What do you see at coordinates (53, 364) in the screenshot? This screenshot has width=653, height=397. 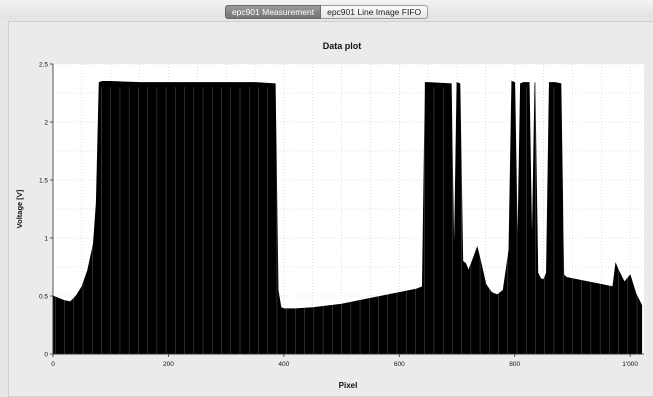 I see `x-tick-label: 0` at bounding box center [53, 364].